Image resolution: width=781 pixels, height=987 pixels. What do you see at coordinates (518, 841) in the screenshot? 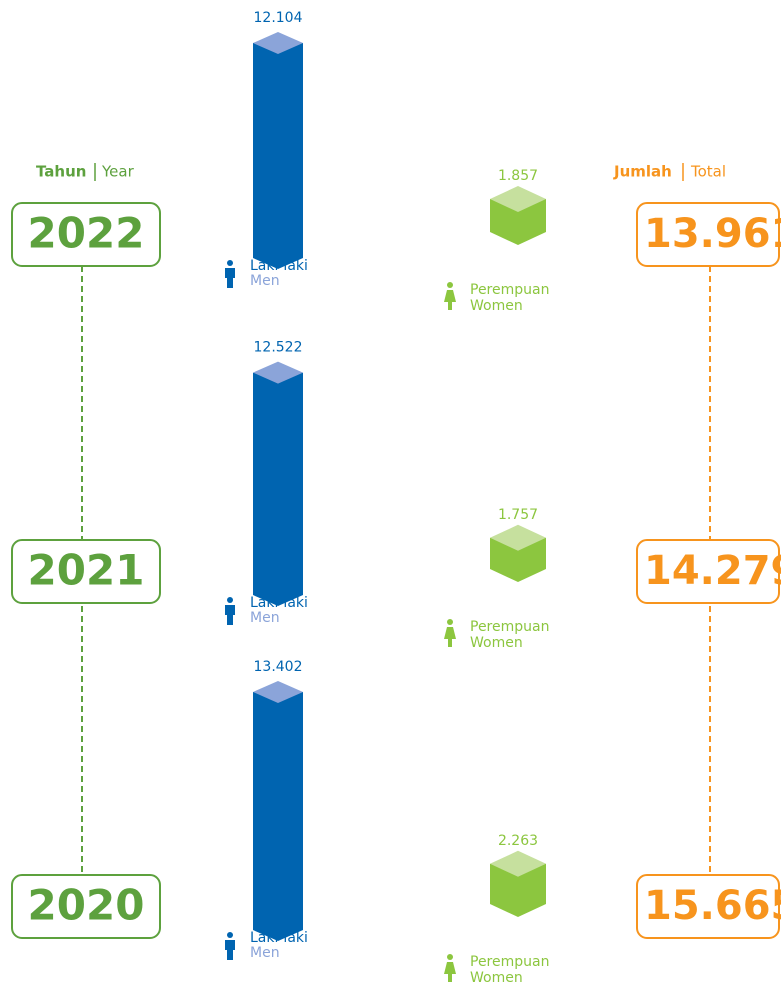
I see `value-label: 2.263` at bounding box center [518, 841].